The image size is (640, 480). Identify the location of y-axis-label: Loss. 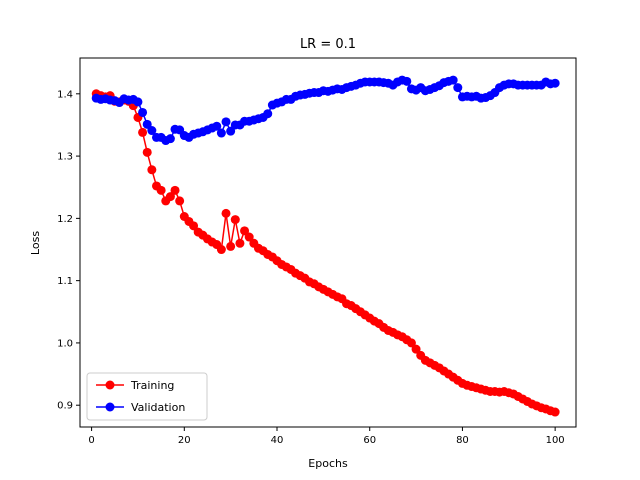
(35, 243).